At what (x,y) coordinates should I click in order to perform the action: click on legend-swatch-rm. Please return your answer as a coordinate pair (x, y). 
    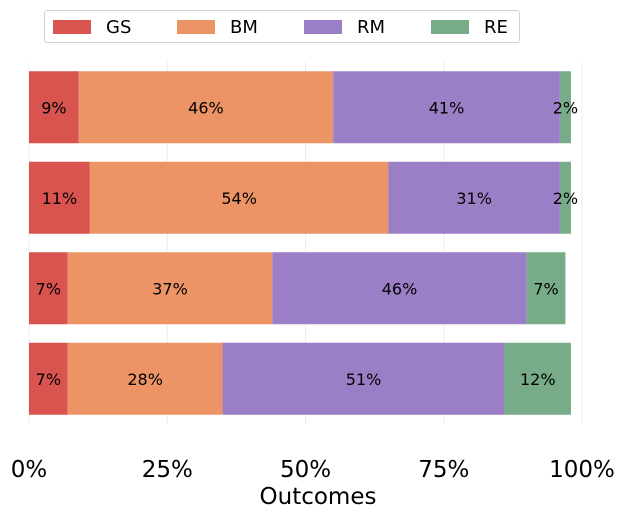
    Looking at the image, I should click on (323, 27).